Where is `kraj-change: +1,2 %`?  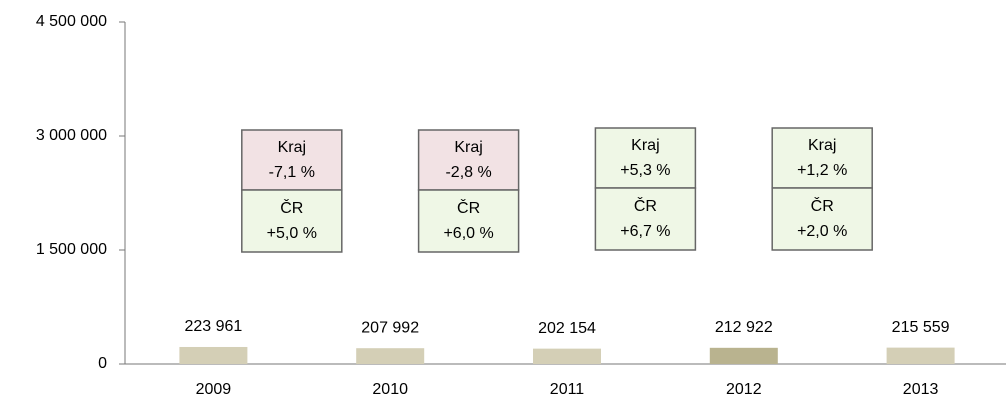
kraj-change: +1,2 % is located at coordinates (822, 170).